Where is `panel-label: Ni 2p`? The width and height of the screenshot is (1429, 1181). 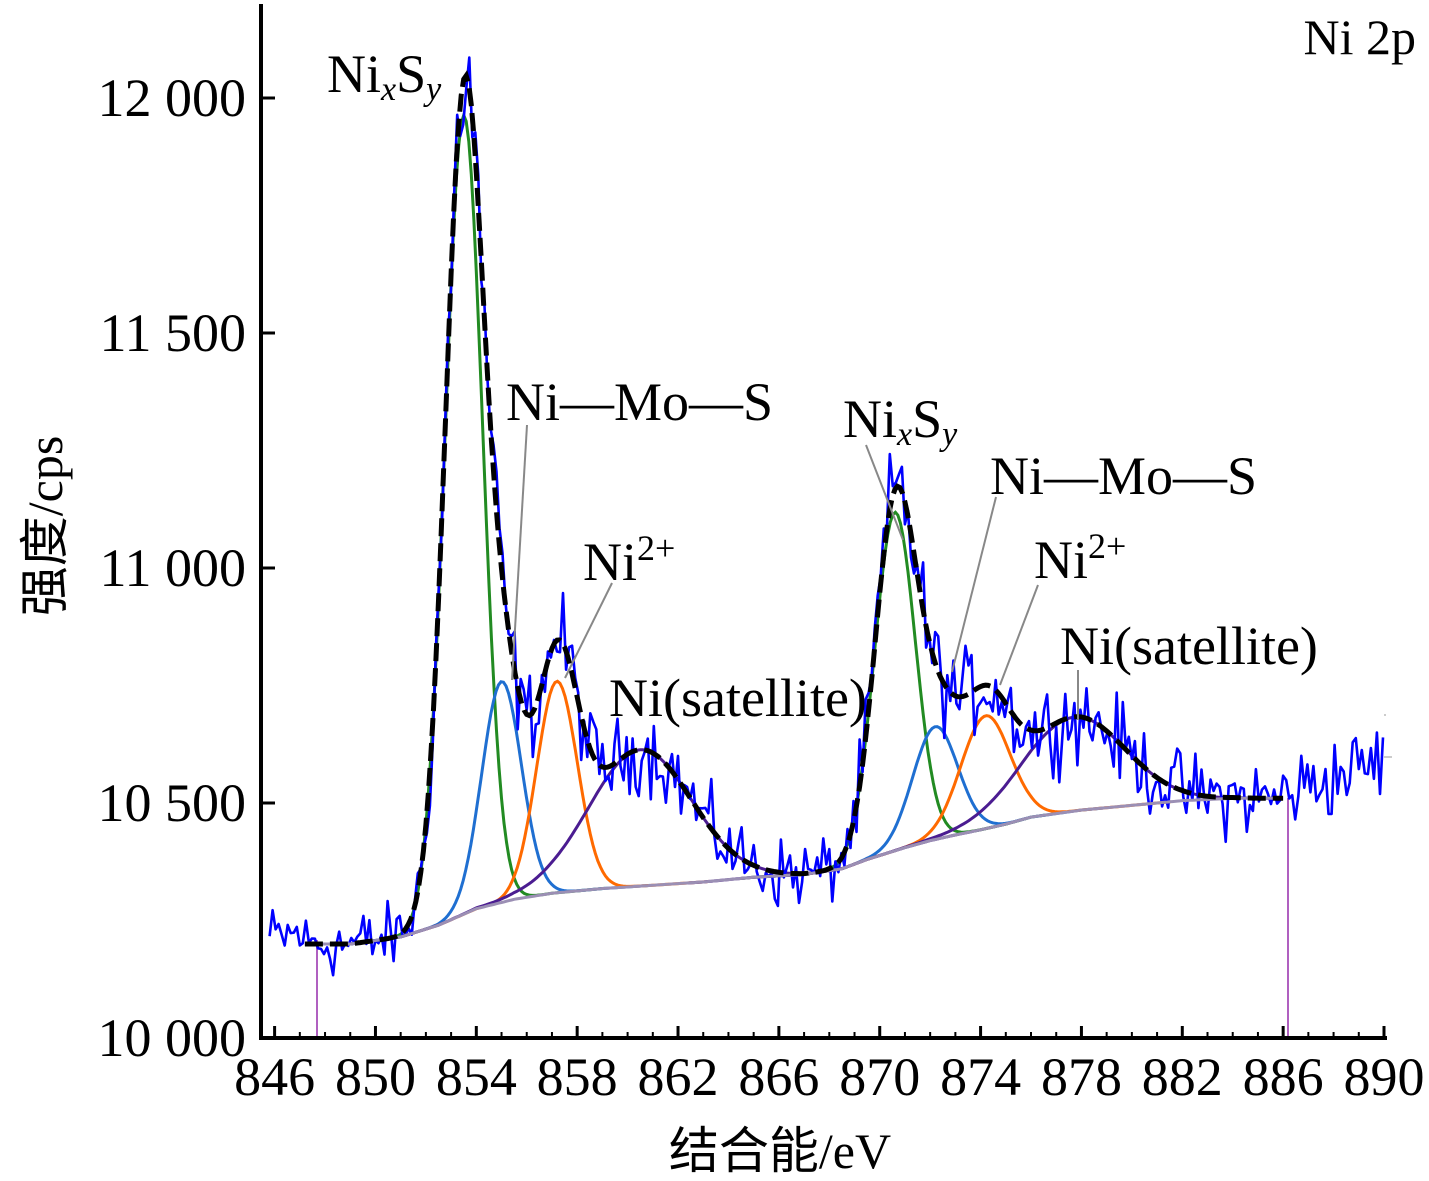
panel-label: Ni 2p is located at coordinates (1360, 37).